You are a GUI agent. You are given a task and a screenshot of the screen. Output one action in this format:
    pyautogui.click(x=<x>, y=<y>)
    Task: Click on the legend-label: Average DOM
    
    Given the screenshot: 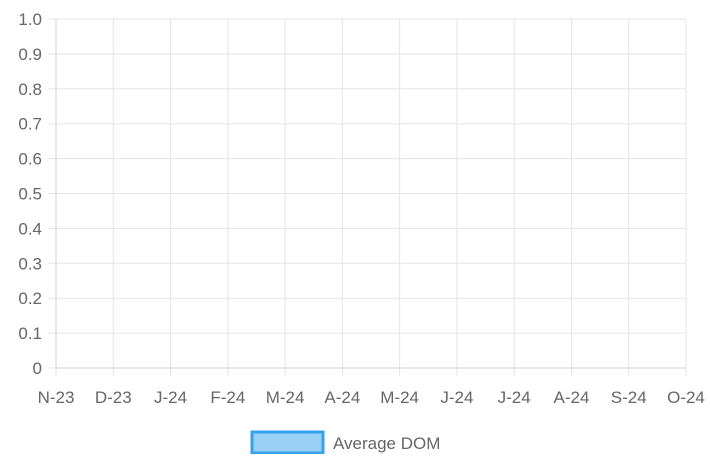 What is the action you would take?
    pyautogui.click(x=386, y=443)
    